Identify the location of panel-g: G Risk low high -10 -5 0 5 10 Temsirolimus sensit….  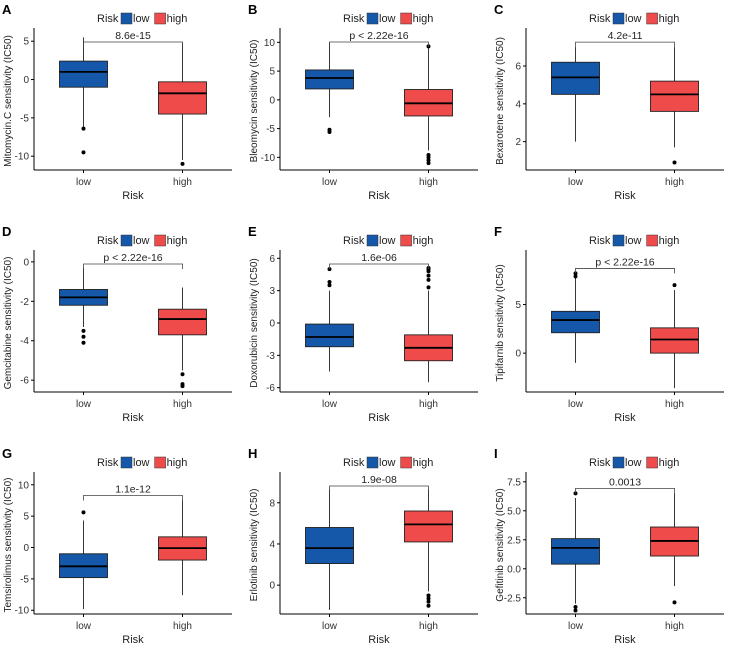
(117, 546).